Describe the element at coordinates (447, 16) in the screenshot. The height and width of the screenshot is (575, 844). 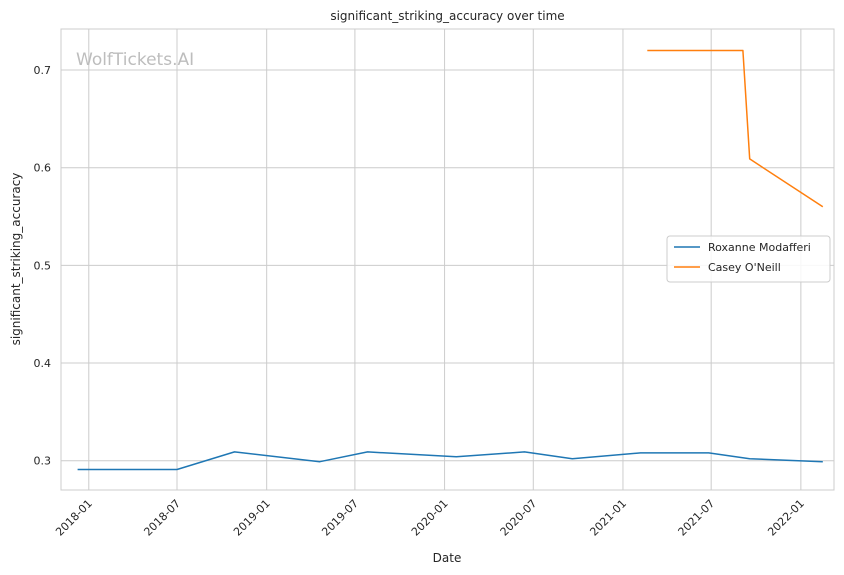
I see `chart-title: significant_striking_accuracy over time` at that location.